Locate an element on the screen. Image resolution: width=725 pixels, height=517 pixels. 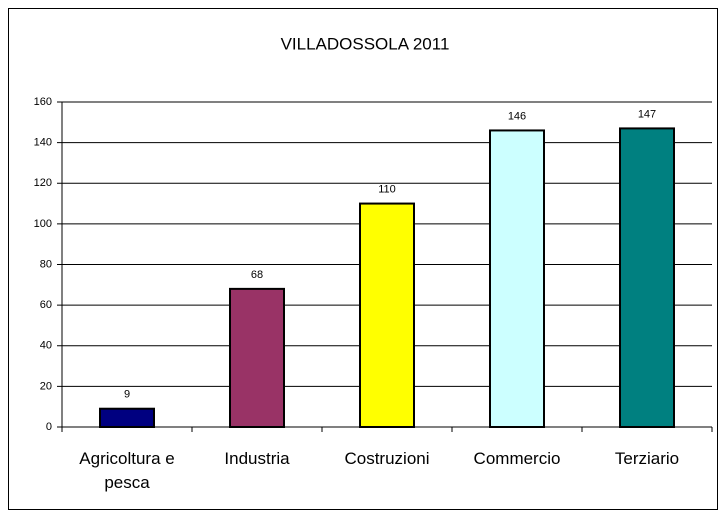
x-tick-label: Costruzioni is located at coordinates (387, 458).